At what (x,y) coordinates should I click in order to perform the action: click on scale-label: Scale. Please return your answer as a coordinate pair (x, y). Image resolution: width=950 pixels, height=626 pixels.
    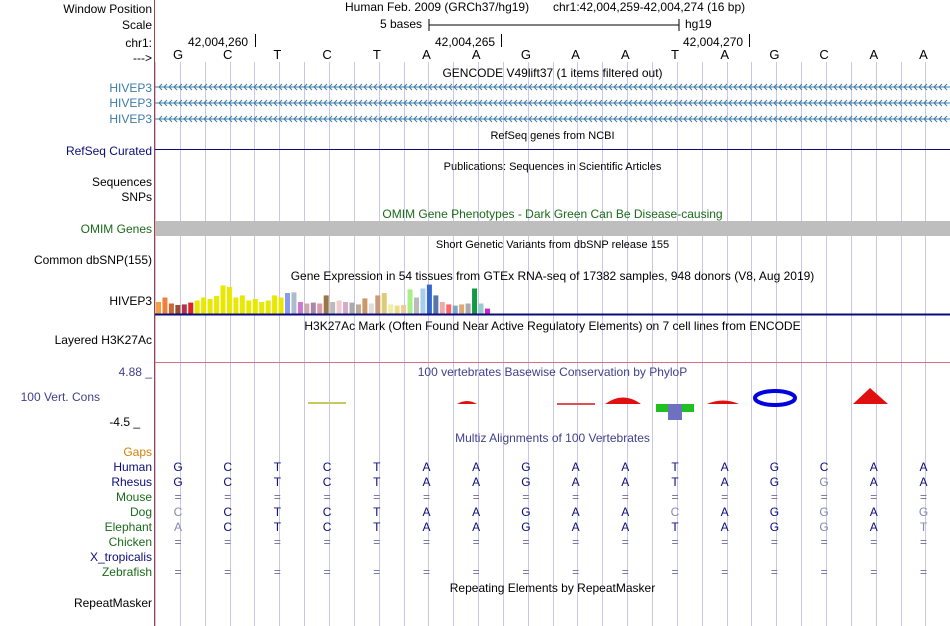
    Looking at the image, I should click on (136, 25).